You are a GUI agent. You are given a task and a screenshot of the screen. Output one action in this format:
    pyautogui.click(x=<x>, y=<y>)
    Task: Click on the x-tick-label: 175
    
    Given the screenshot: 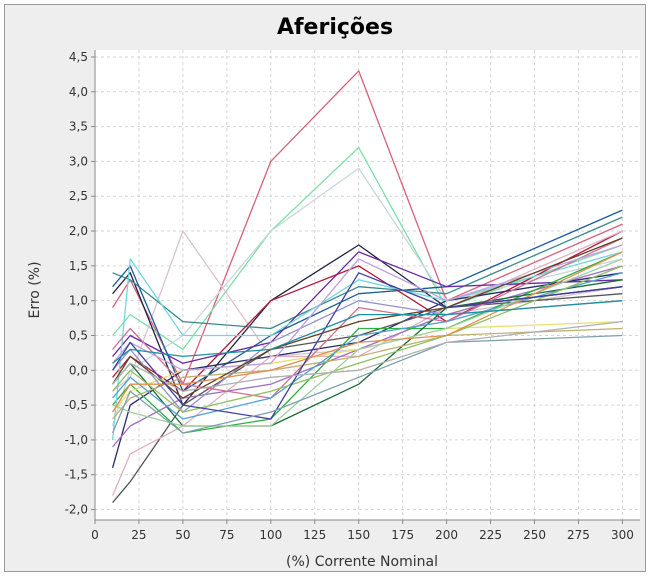 What is the action you would take?
    pyautogui.click(x=402, y=535)
    